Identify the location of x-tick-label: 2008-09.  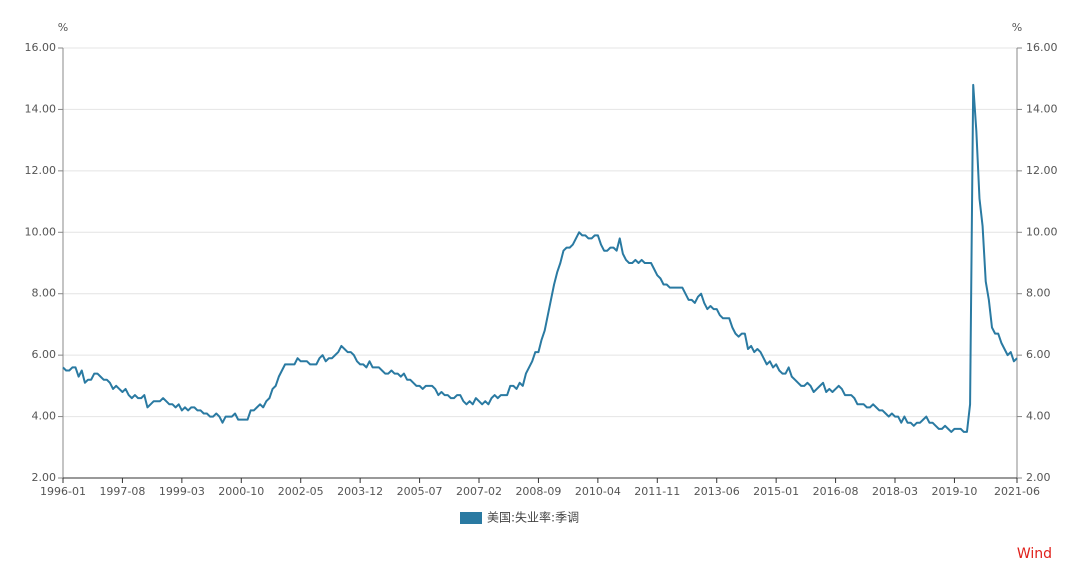
(538, 491).